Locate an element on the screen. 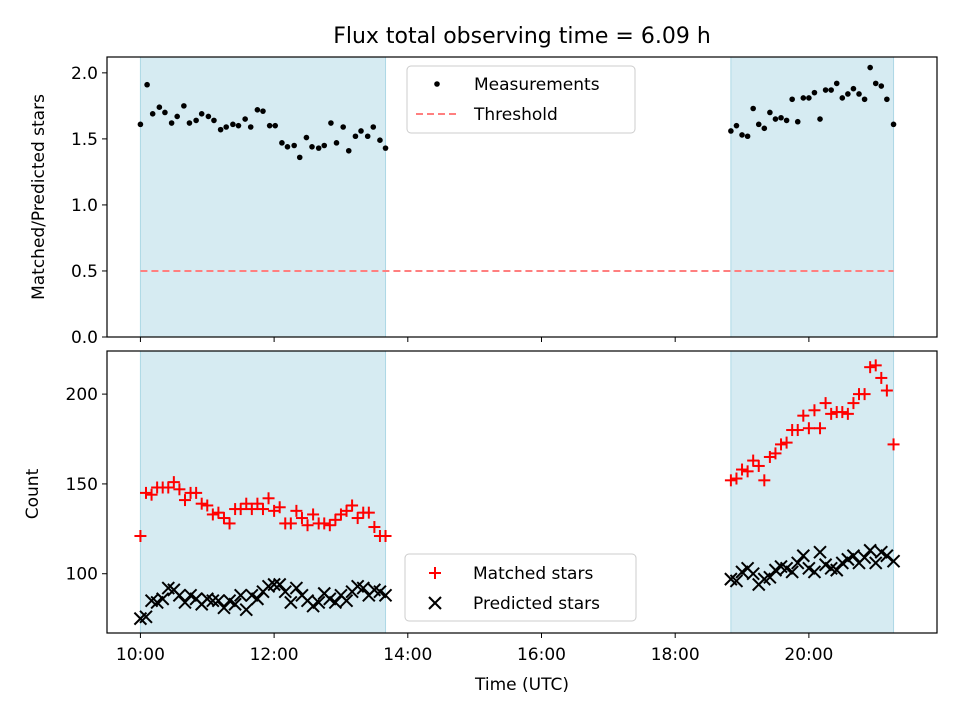 The height and width of the screenshot is (720, 960). chart-title: Flux total observing time = 6.09 h is located at coordinates (522, 36).